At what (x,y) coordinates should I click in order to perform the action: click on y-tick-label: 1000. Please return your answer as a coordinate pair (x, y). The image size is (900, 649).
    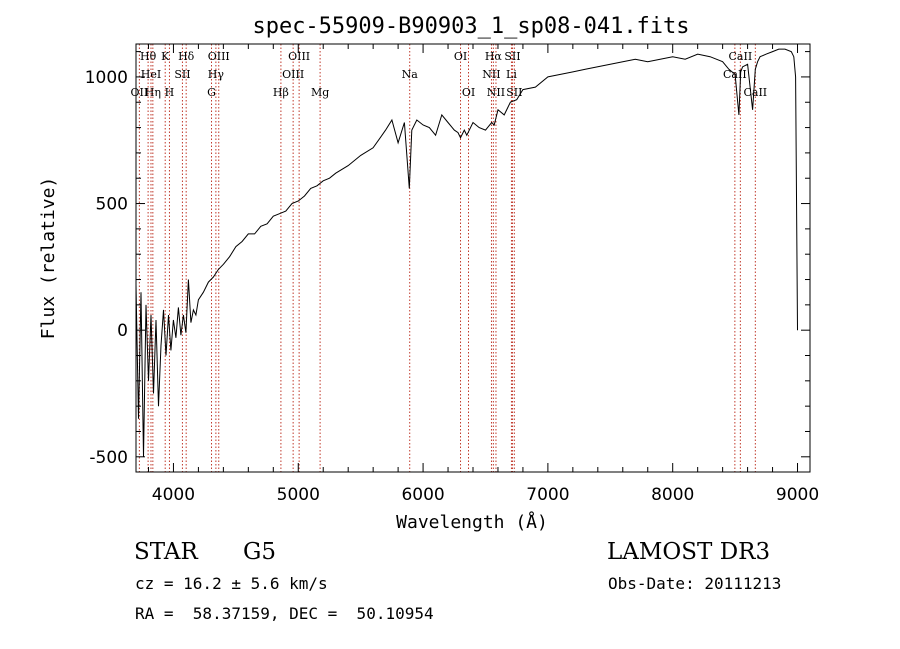
    Looking at the image, I should click on (106, 78).